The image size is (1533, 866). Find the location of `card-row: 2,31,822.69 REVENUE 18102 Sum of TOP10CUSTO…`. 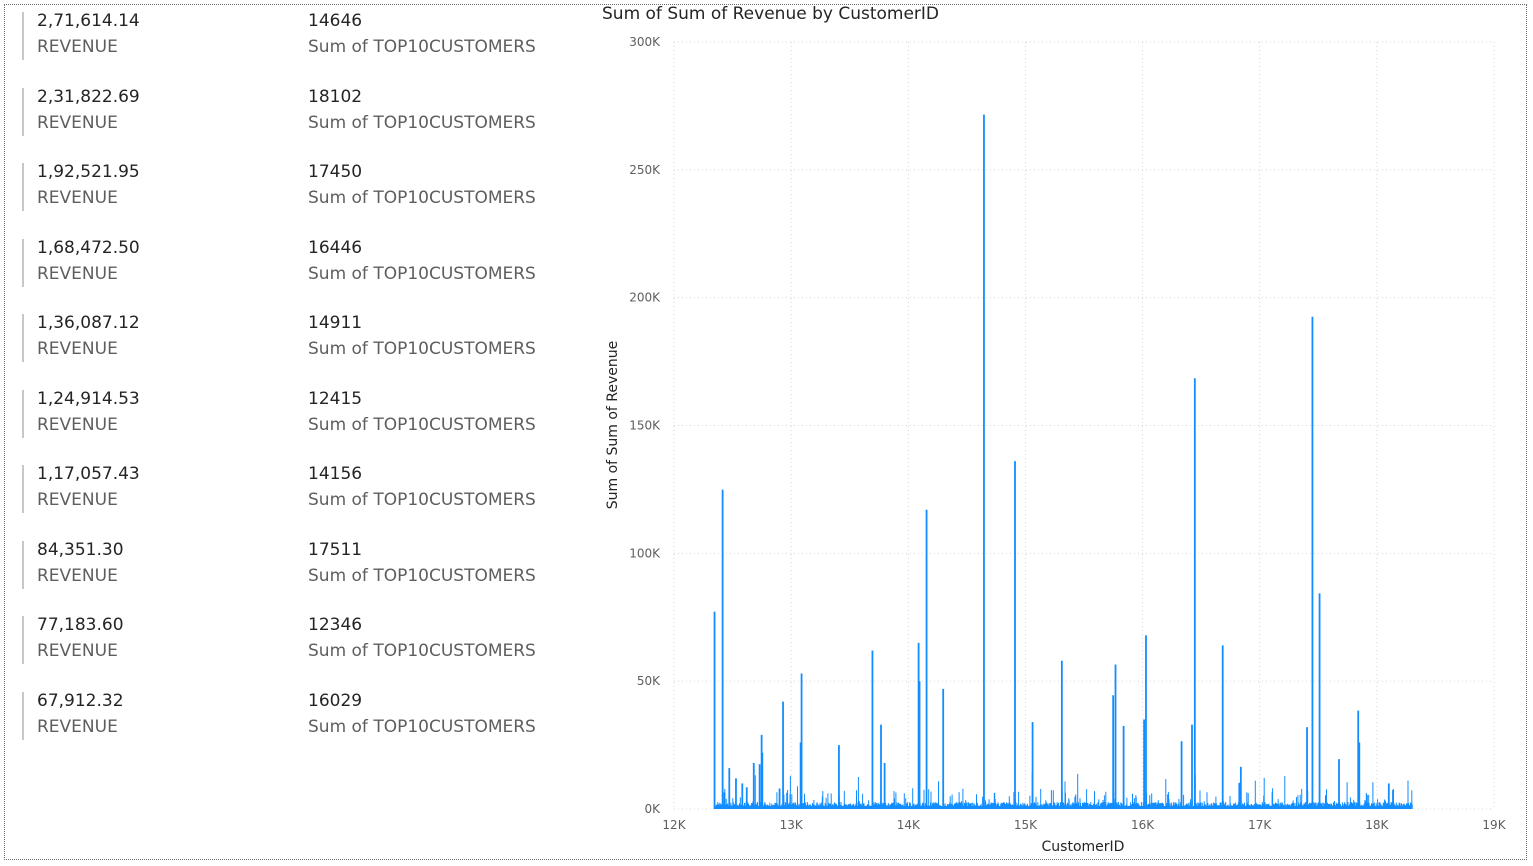

card-row: 2,31,822.69 REVENUE 18102 Sum of TOP10CUSTO… is located at coordinates (302, 124).